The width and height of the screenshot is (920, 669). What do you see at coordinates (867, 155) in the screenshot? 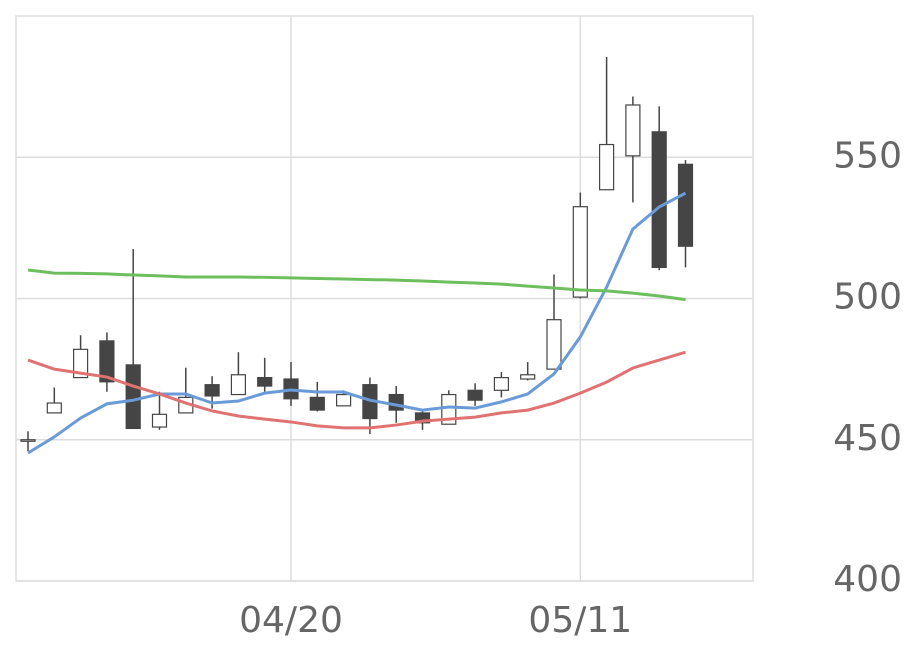
I see `y-tick-label: 550` at bounding box center [867, 155].